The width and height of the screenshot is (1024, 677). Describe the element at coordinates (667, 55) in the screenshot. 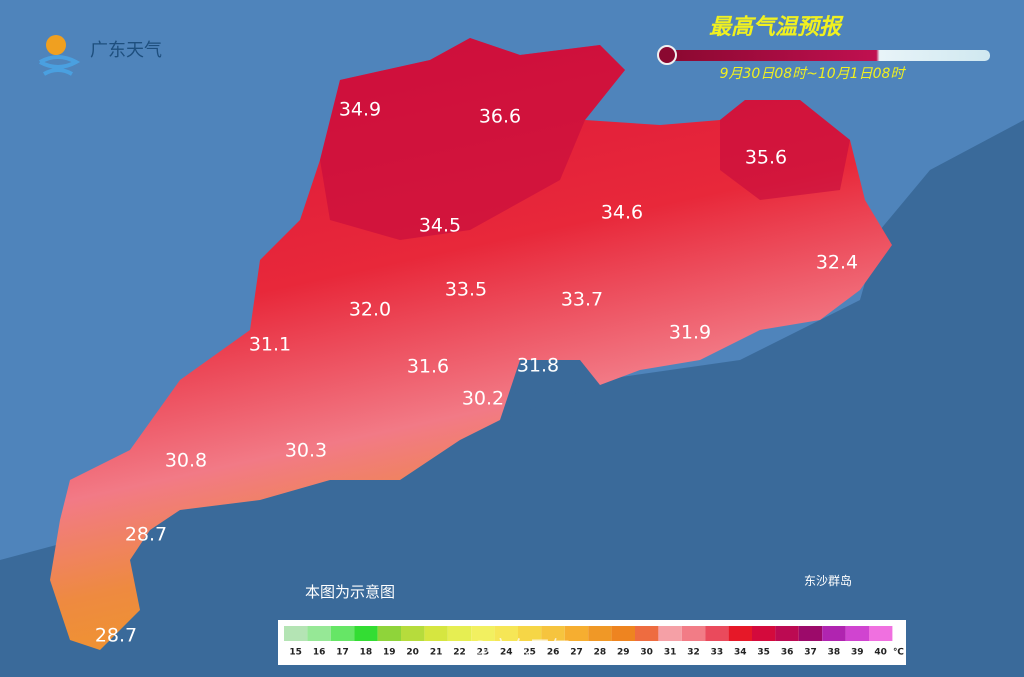

I see `thermo-bulb` at that location.